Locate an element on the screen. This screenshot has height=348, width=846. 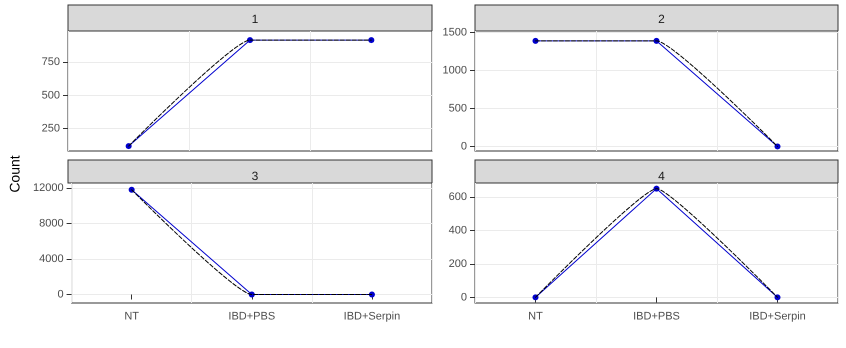
y-tick-label: 400 is located at coordinates (457, 230).